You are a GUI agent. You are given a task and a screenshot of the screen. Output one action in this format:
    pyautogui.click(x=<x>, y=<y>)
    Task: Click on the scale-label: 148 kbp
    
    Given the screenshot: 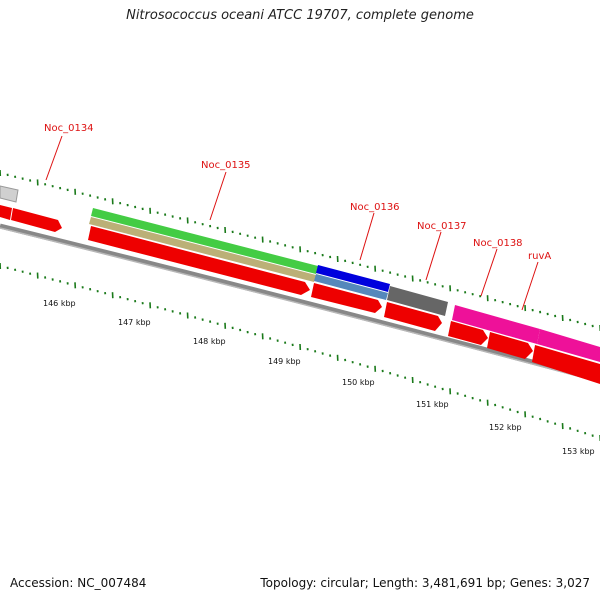 What is the action you would take?
    pyautogui.click(x=209, y=341)
    